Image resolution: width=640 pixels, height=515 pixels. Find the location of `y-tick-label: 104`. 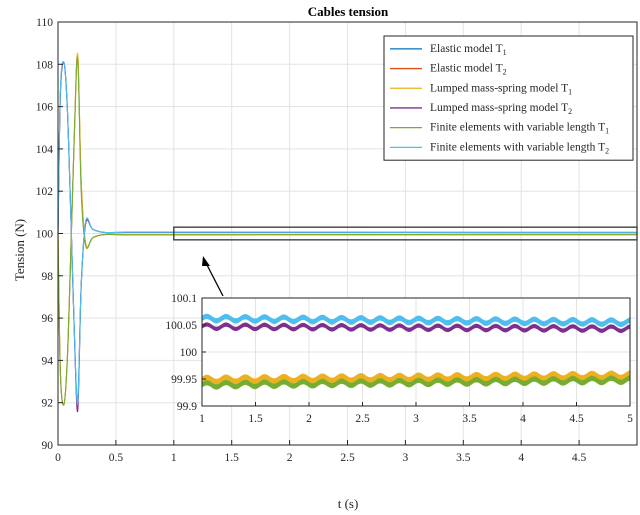

y-tick-label: 104 is located at coordinates (45, 150).